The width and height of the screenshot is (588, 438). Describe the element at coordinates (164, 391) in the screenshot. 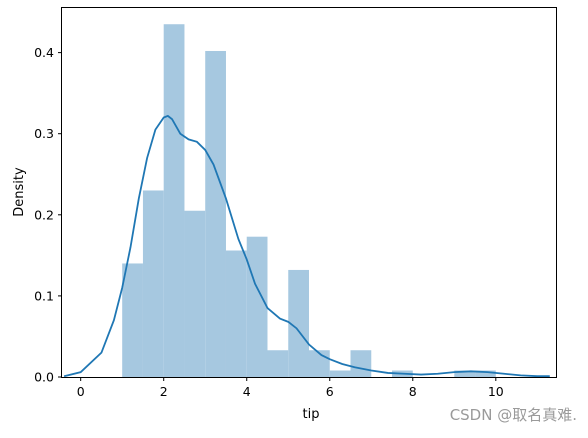

I see `x-tick-label: 2` at that location.